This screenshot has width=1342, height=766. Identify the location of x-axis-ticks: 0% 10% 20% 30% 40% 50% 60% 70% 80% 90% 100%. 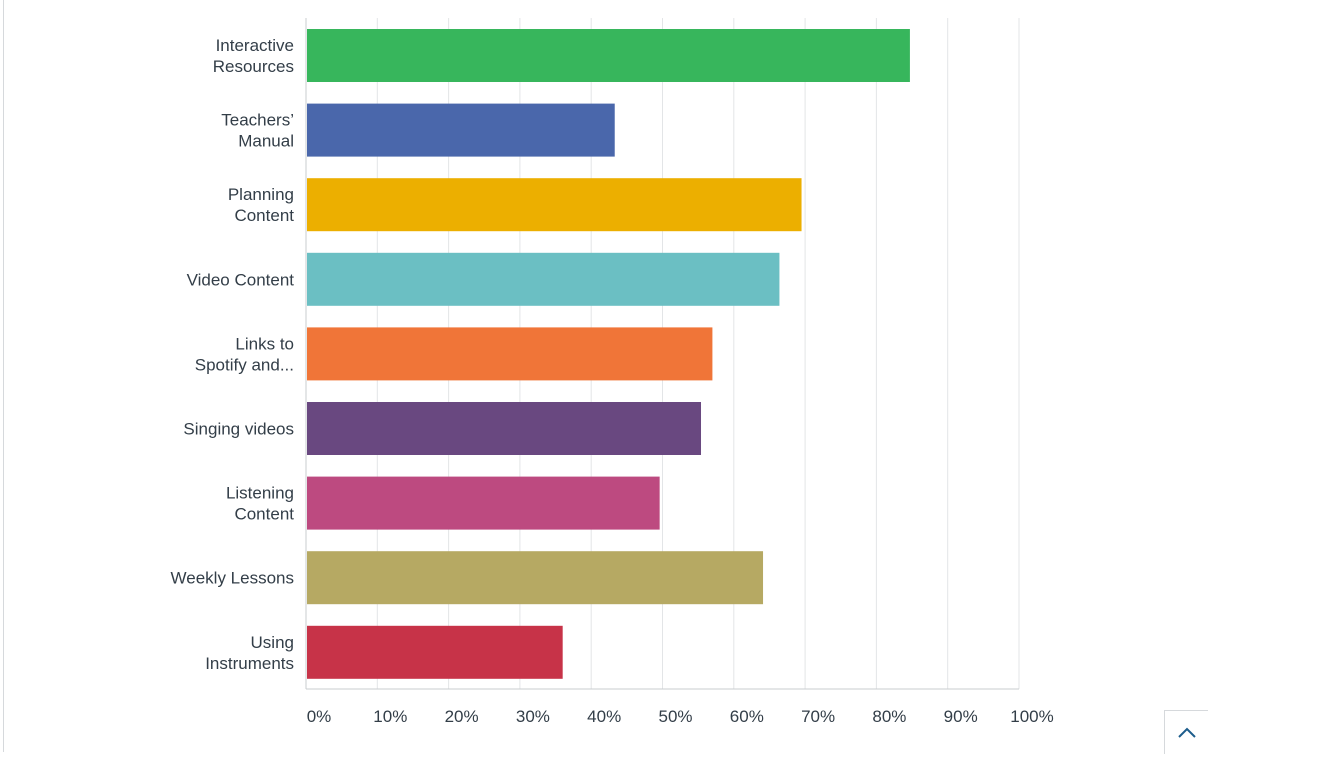
(680, 716).